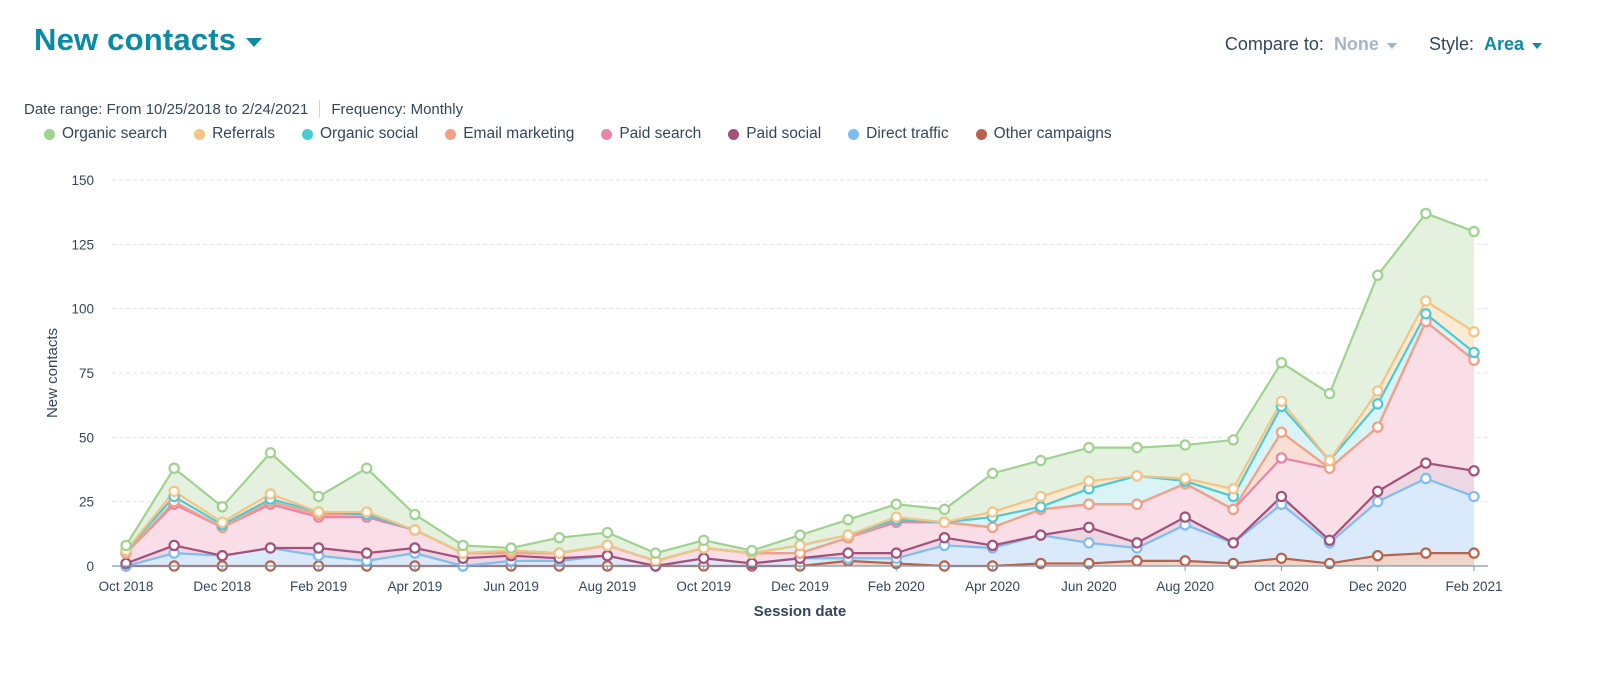 The image size is (1600, 676). What do you see at coordinates (1503, 44) in the screenshot?
I see `style-value: Area` at bounding box center [1503, 44].